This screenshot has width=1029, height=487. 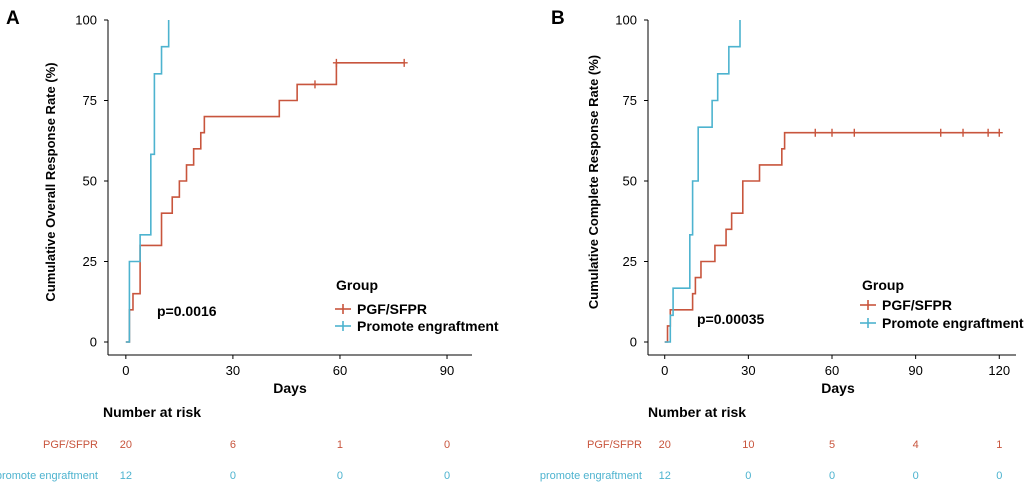 I want to click on panel-b-x-tick-label: 30, so click(x=748, y=370).